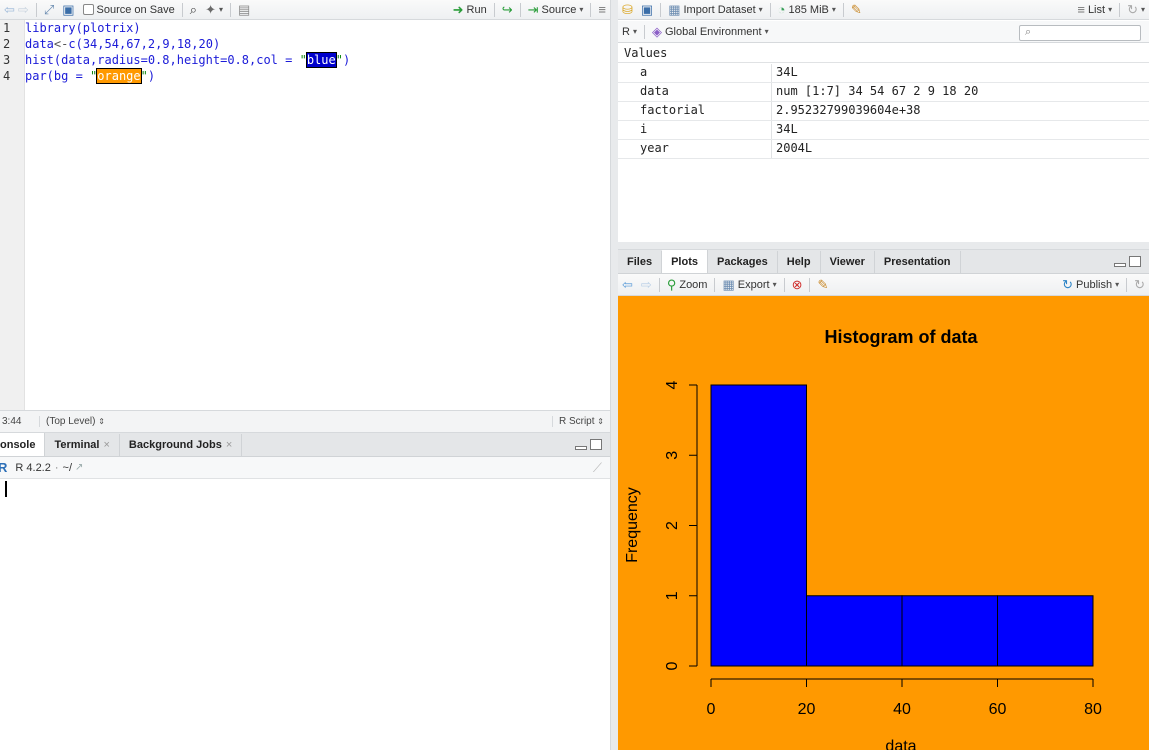 The width and height of the screenshot is (1149, 750). I want to click on code-line: data<-c(34,54,67,2,9,18,20), so click(317, 44).